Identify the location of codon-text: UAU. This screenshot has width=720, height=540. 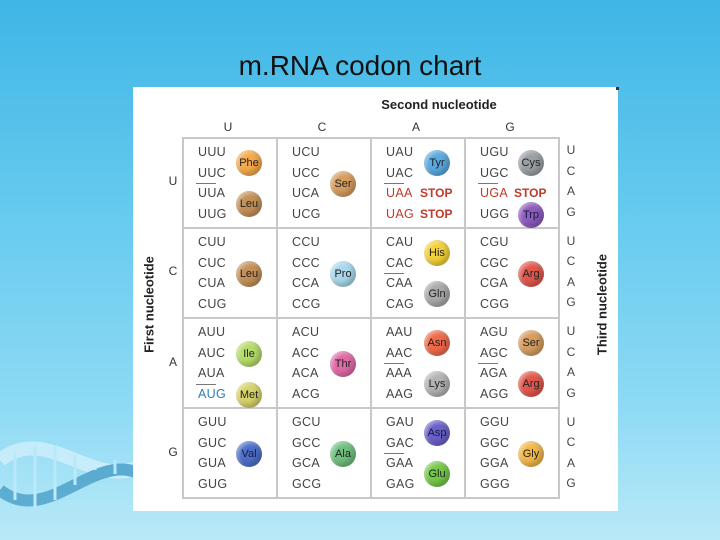
(400, 152).